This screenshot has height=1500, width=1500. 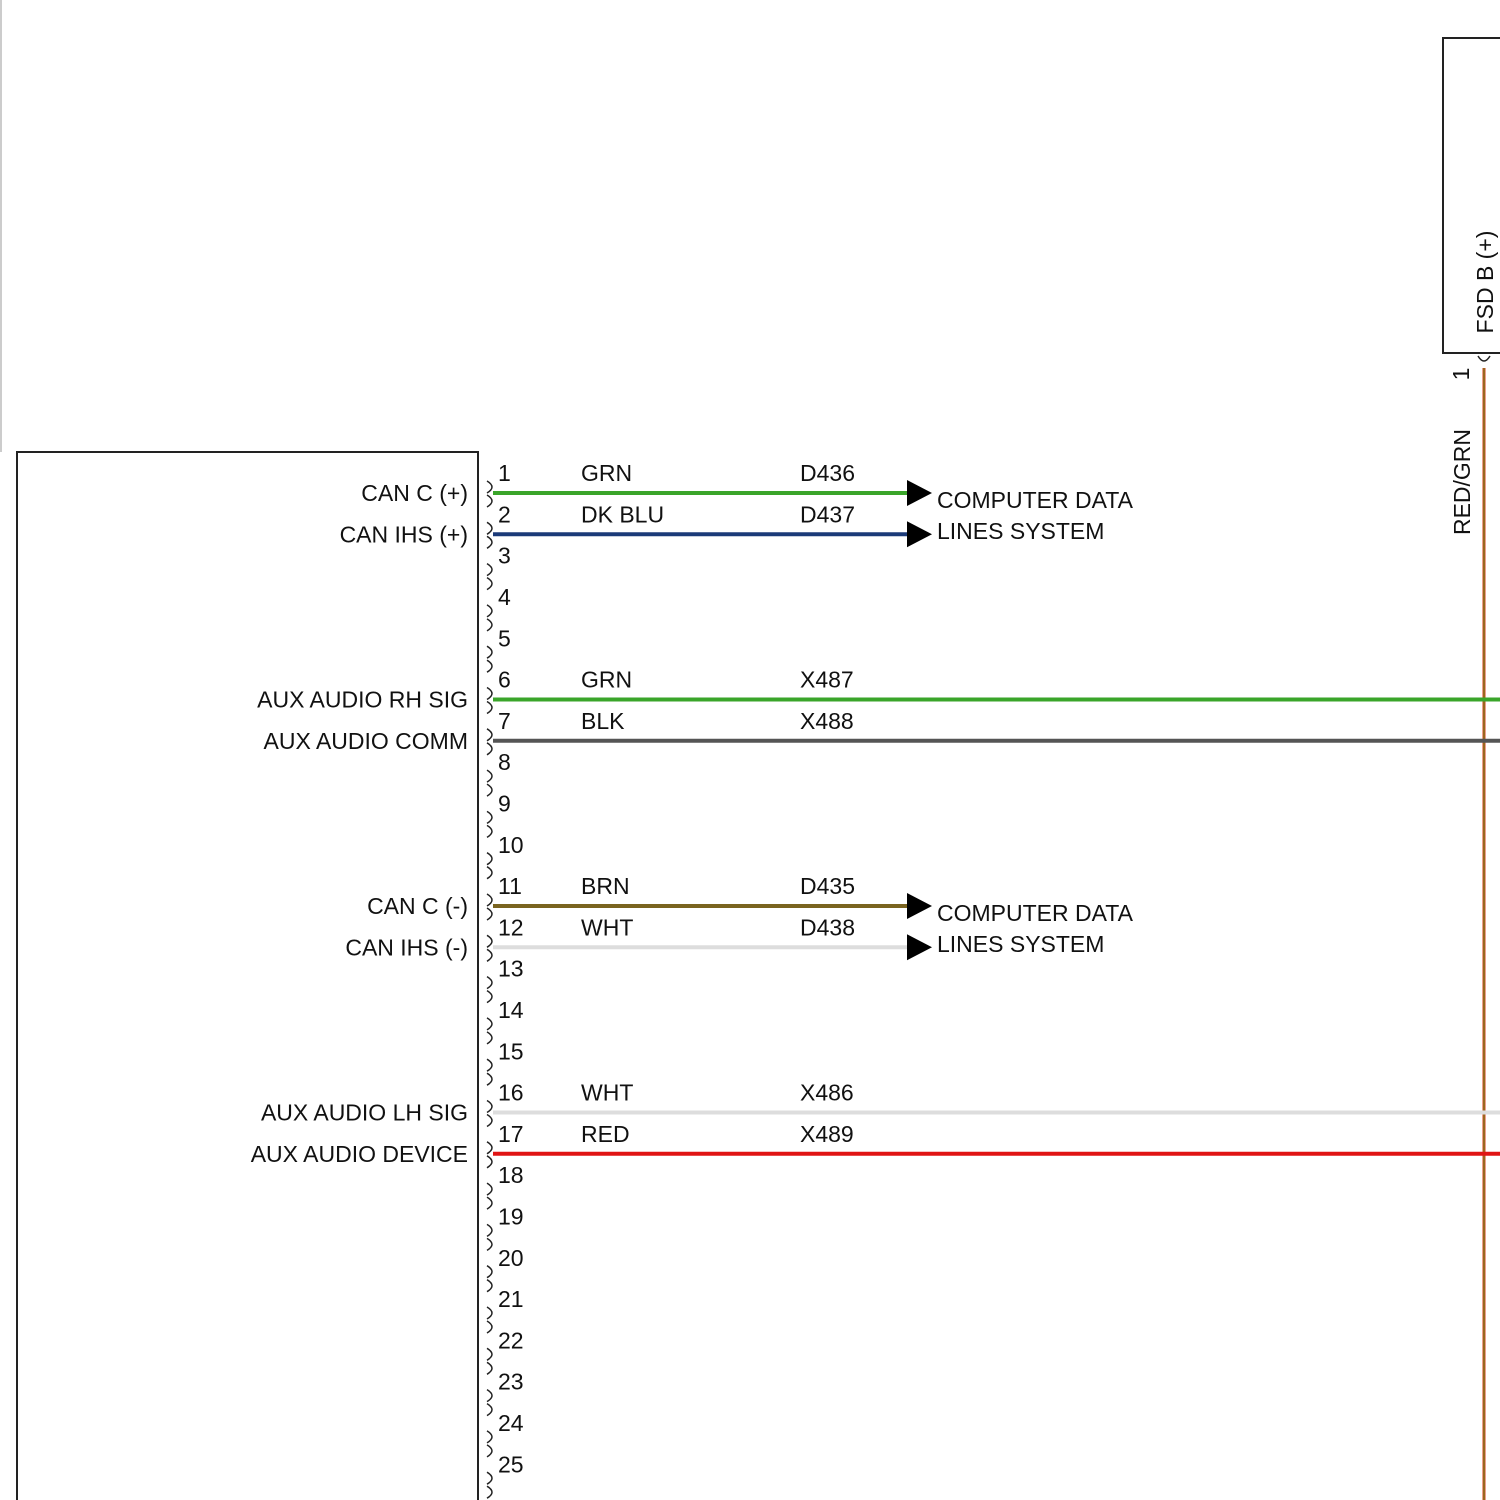 What do you see at coordinates (511, 1010) in the screenshot?
I see `pin-number: 14` at bounding box center [511, 1010].